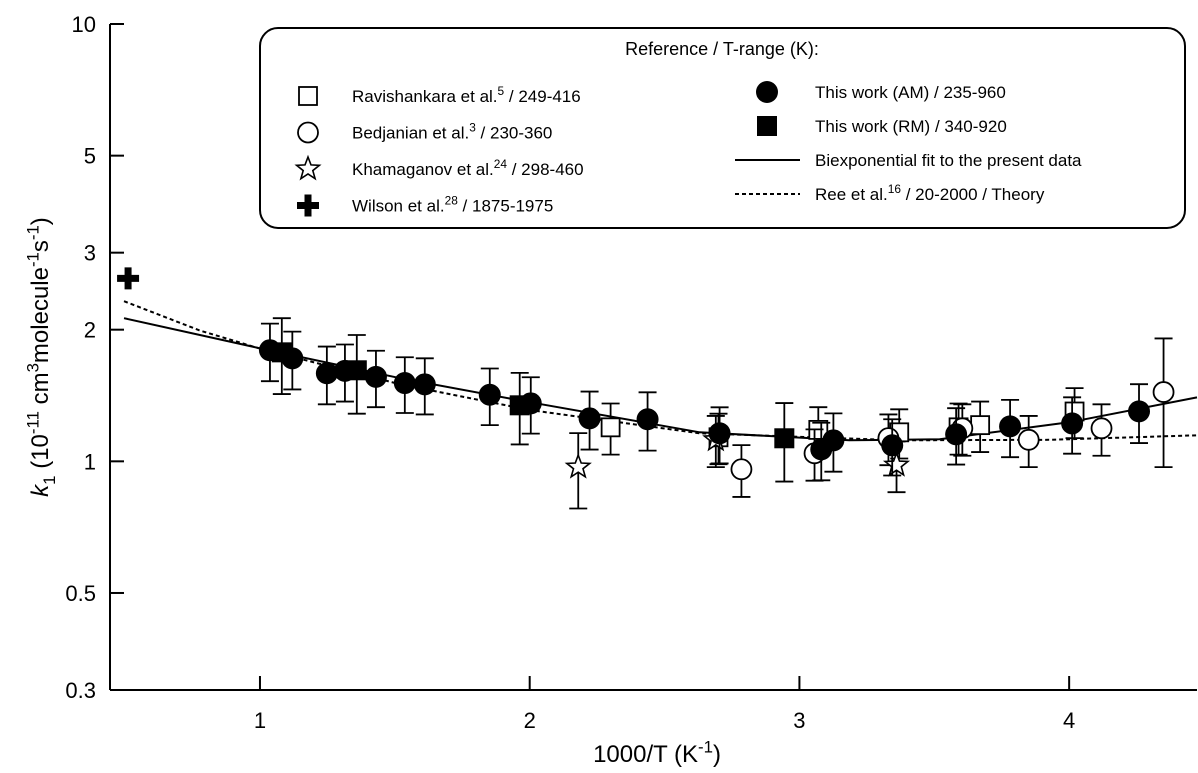  Describe the element at coordinates (49, 479) in the screenshot. I see `label-part: 1` at that location.